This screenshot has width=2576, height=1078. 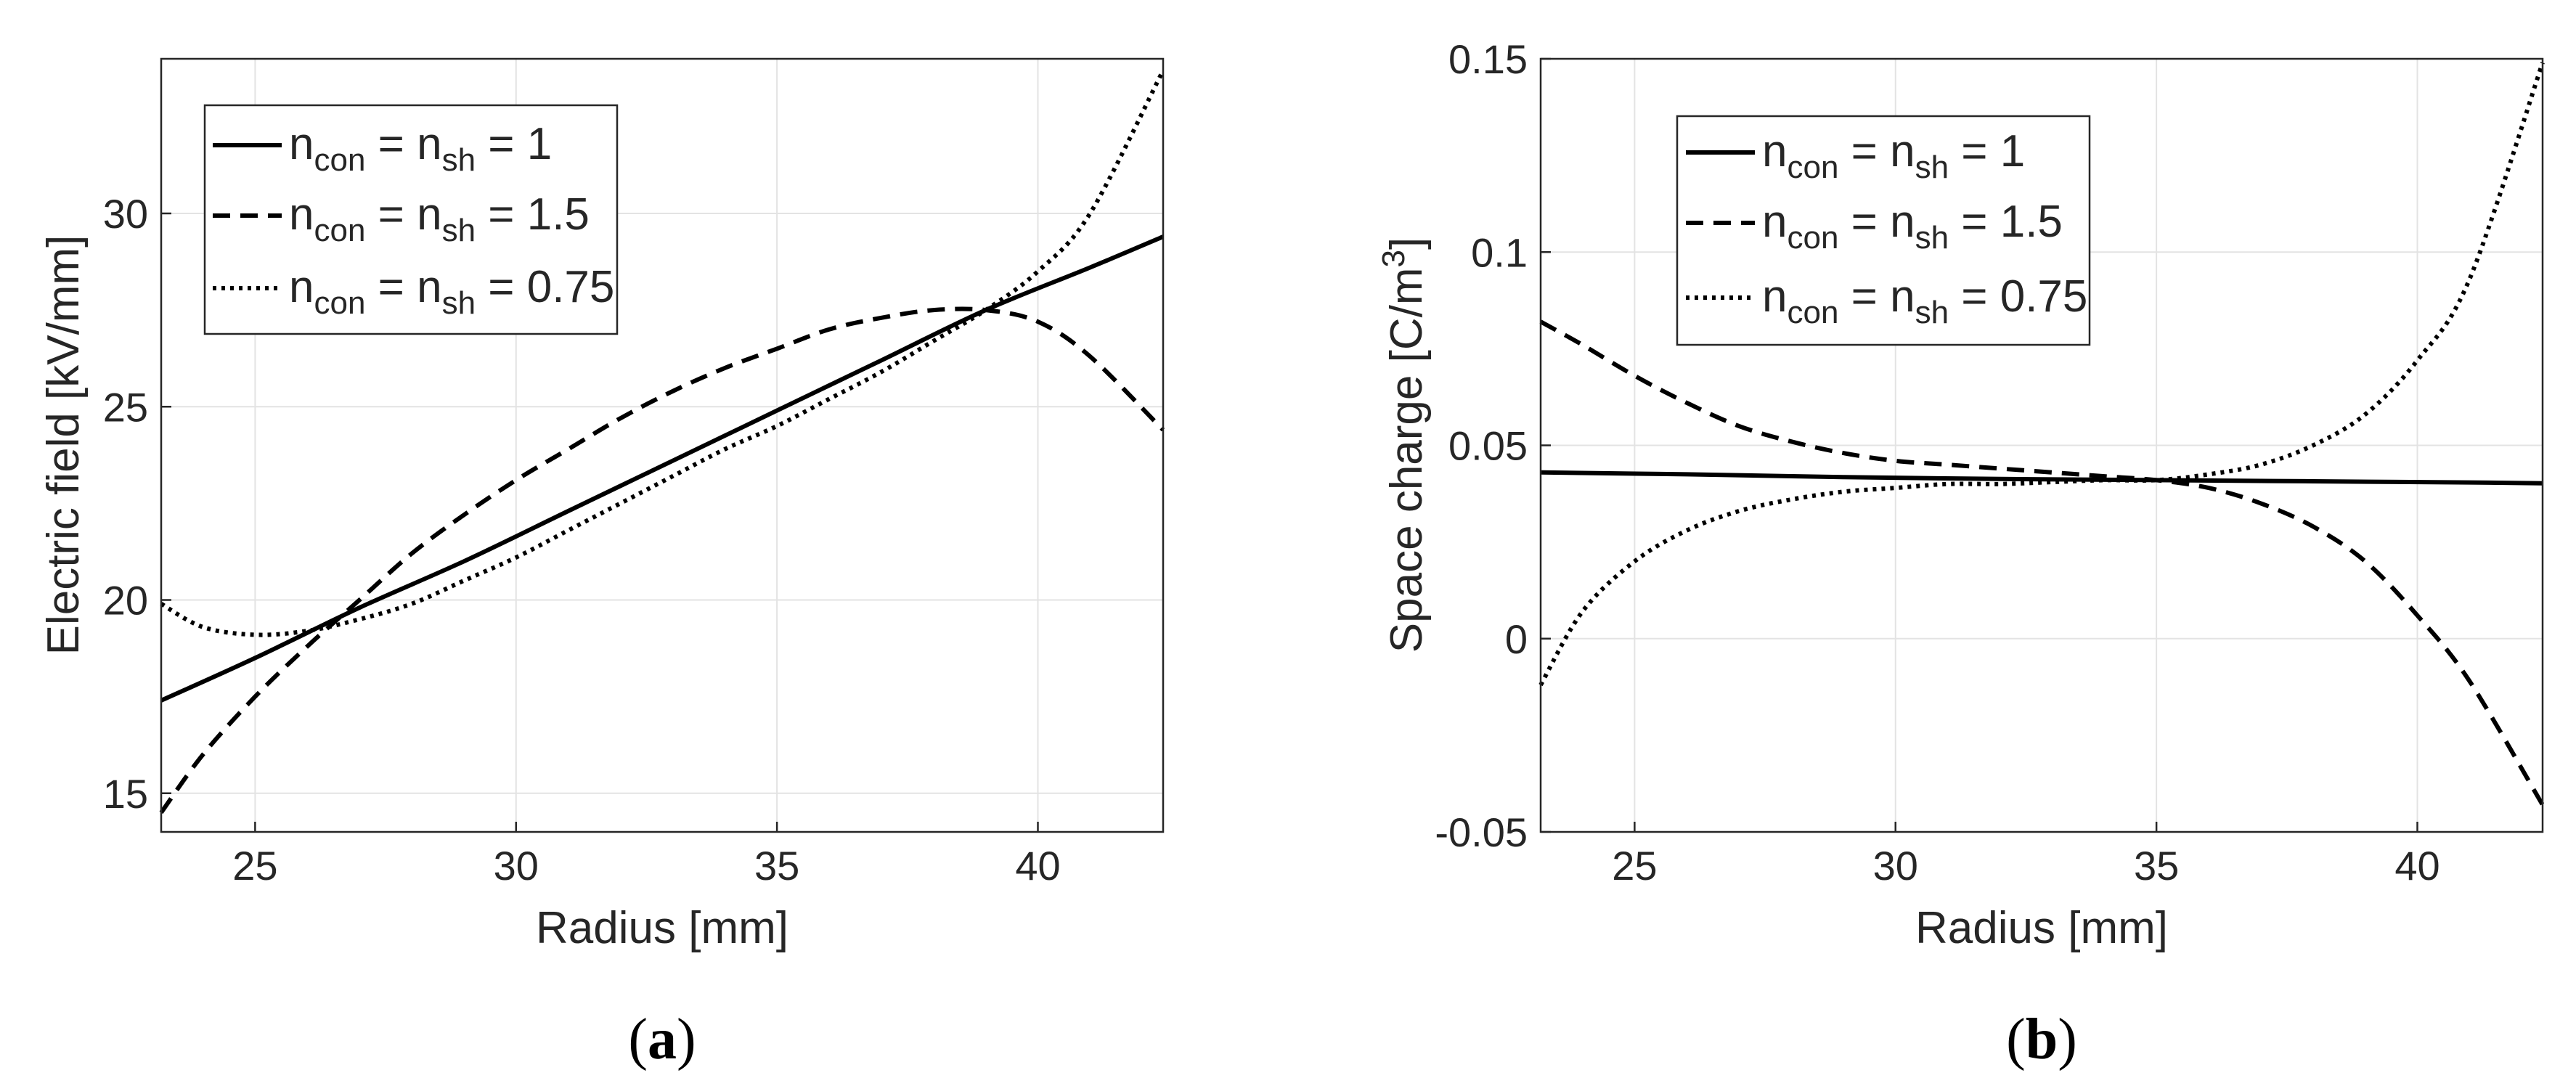 I want to click on panel-label-a: (a), so click(x=662, y=1040).